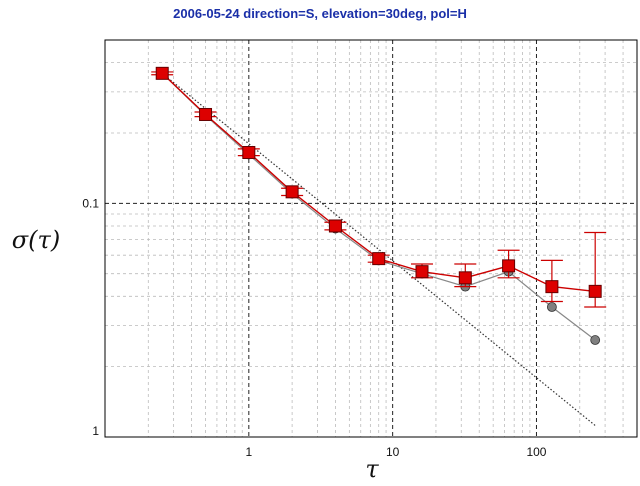 The image size is (640, 486). What do you see at coordinates (248, 452) in the screenshot?
I see `x-tick-label: 1` at bounding box center [248, 452].